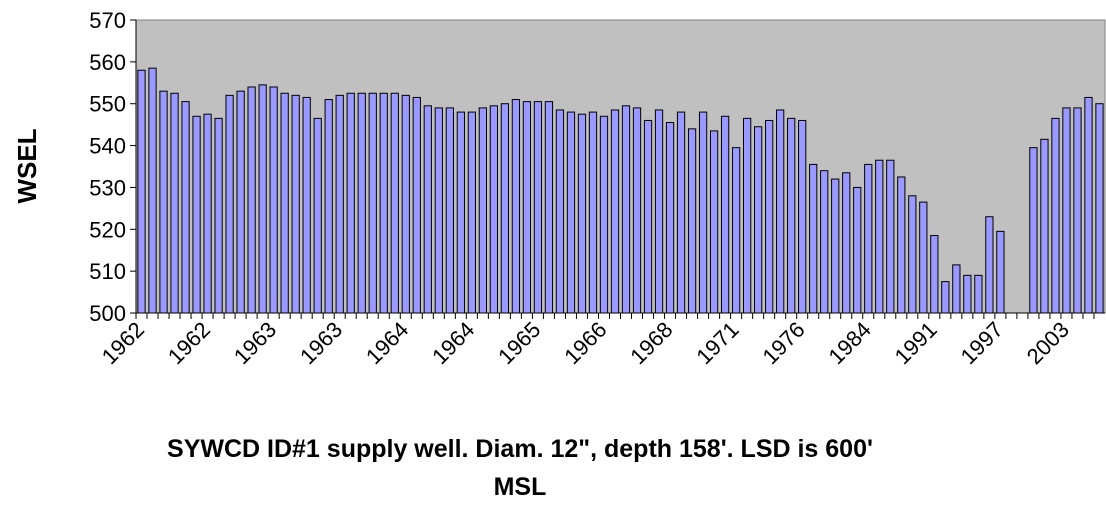  Describe the element at coordinates (189, 343) in the screenshot. I see `x-tick-label: 1962` at that location.